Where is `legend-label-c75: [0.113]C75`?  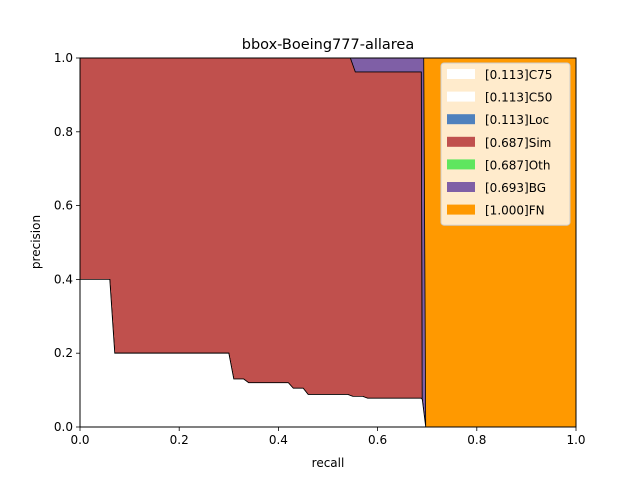
legend-label-c75: [0.113]C75 is located at coordinates (518, 75).